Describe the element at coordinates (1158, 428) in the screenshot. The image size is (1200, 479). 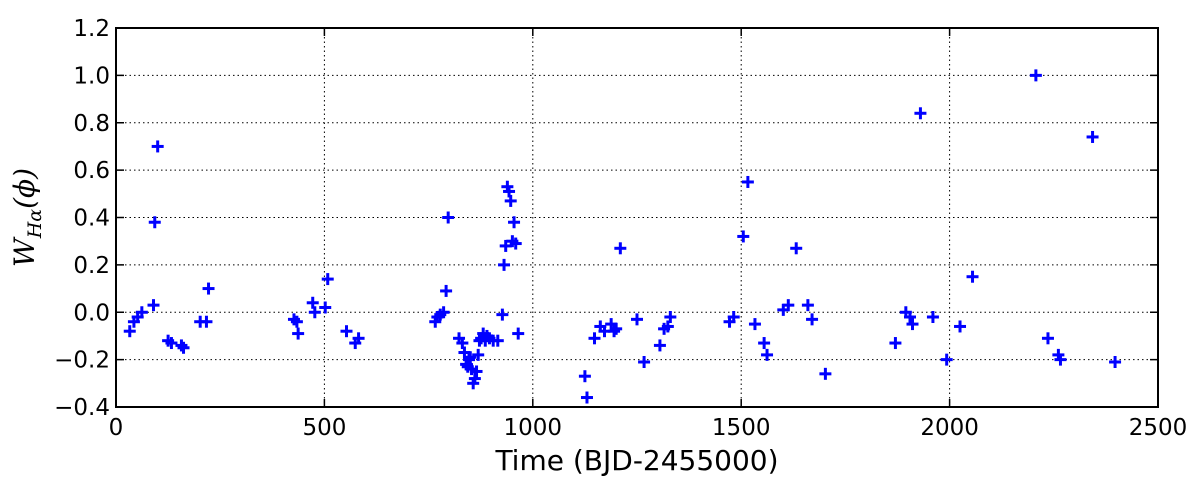
I see `x-tick-label: 2500` at that location.